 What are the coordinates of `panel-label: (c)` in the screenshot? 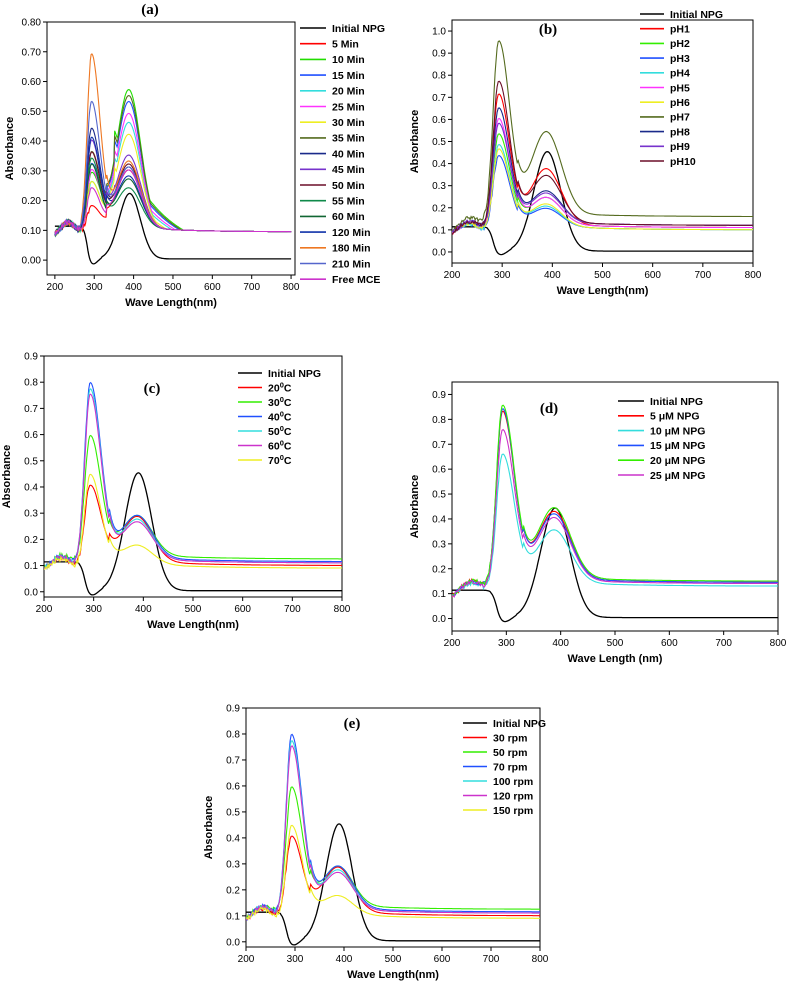 It's located at (152, 389).